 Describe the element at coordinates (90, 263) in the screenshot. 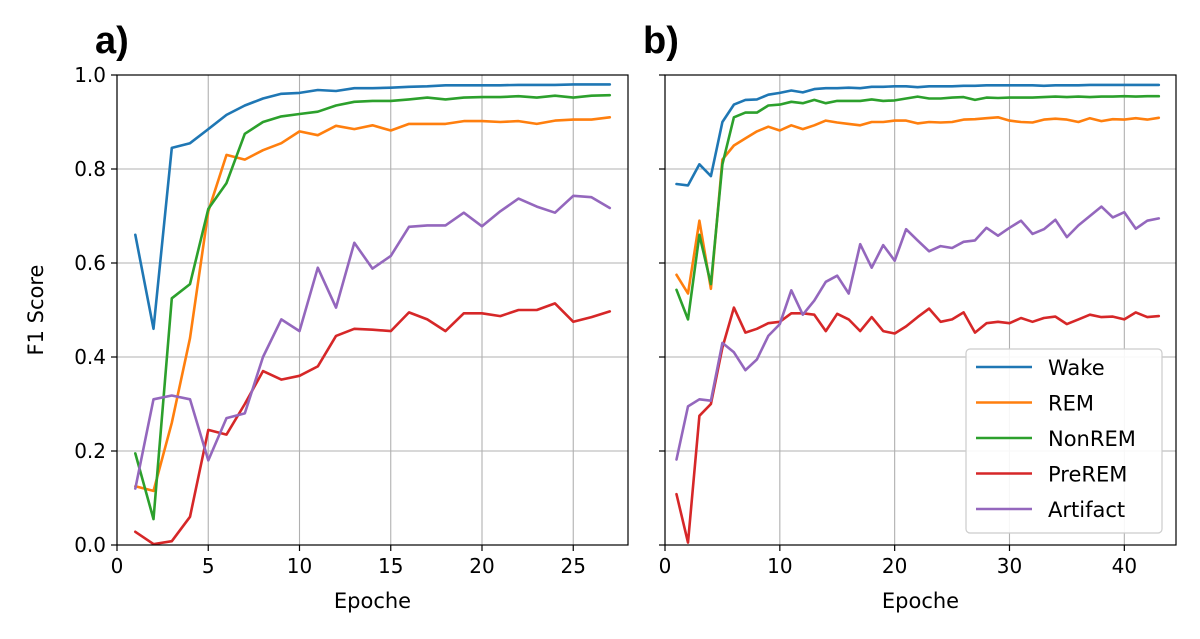

I see `y-tick-label: 0.6` at that location.